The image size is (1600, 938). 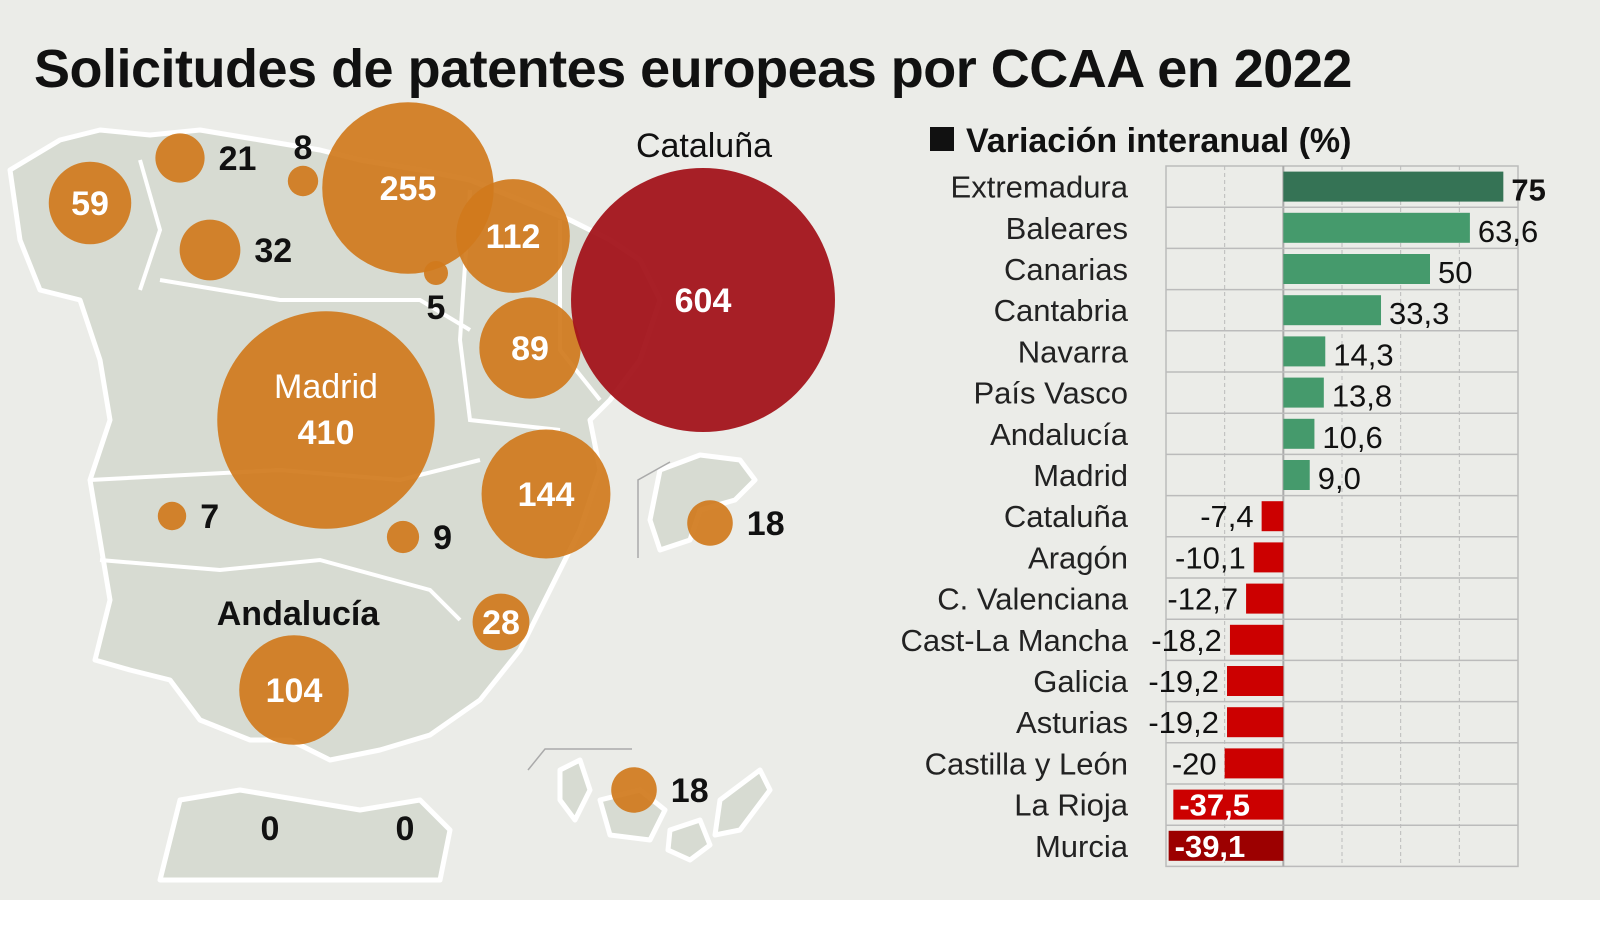 What do you see at coordinates (303, 163) in the screenshot?
I see `bubble-cantabria: 8` at bounding box center [303, 163].